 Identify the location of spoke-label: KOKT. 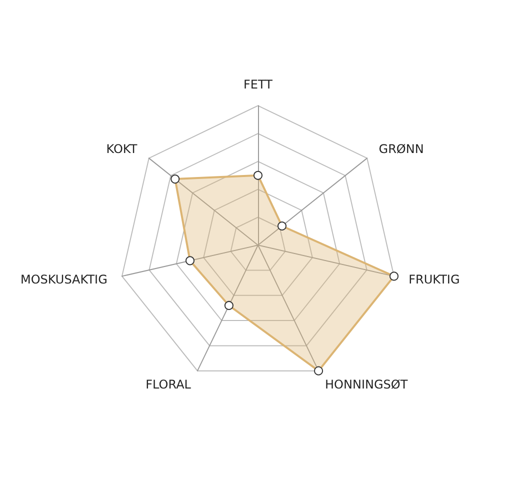
(122, 149).